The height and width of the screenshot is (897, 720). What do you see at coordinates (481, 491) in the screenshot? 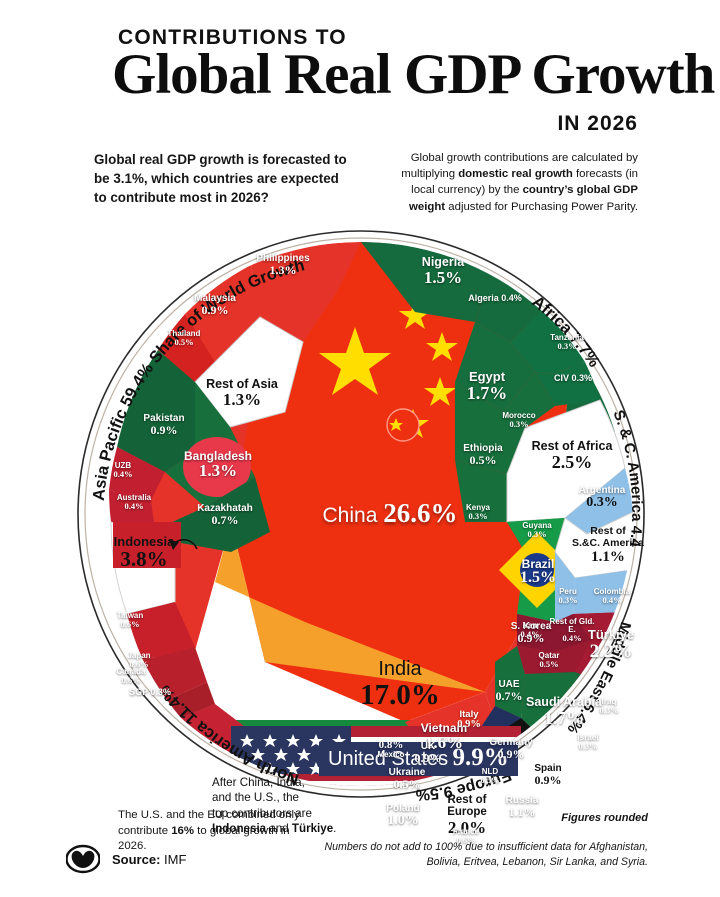
I see `cell-kenya` at bounding box center [481, 491].